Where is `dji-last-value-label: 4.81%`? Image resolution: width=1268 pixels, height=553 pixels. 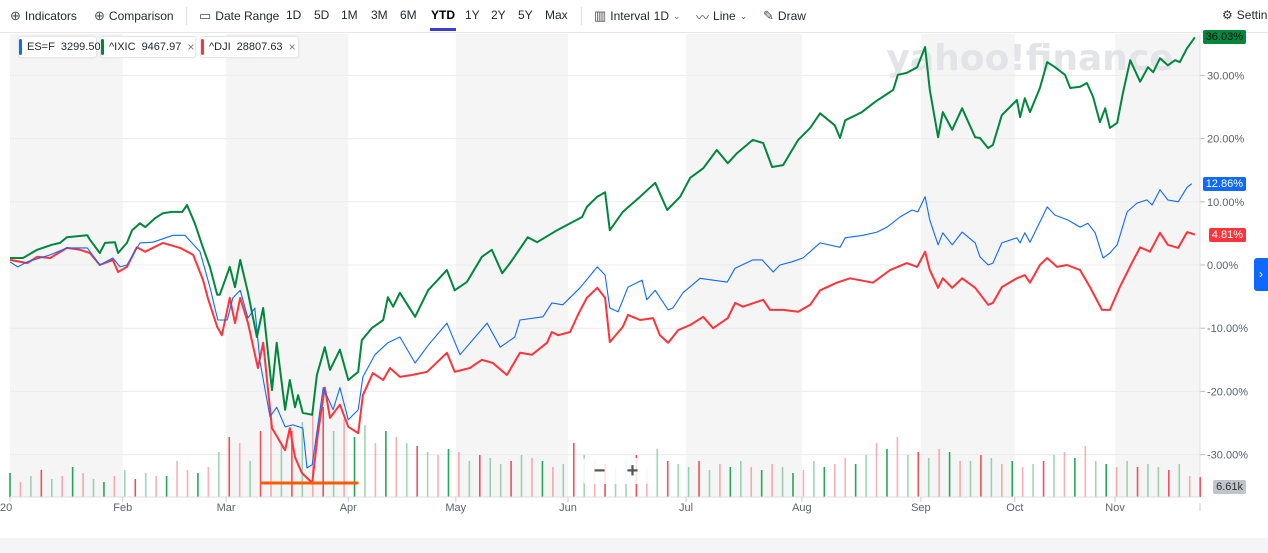 dji-last-value-label: 4.81% is located at coordinates (1227, 235).